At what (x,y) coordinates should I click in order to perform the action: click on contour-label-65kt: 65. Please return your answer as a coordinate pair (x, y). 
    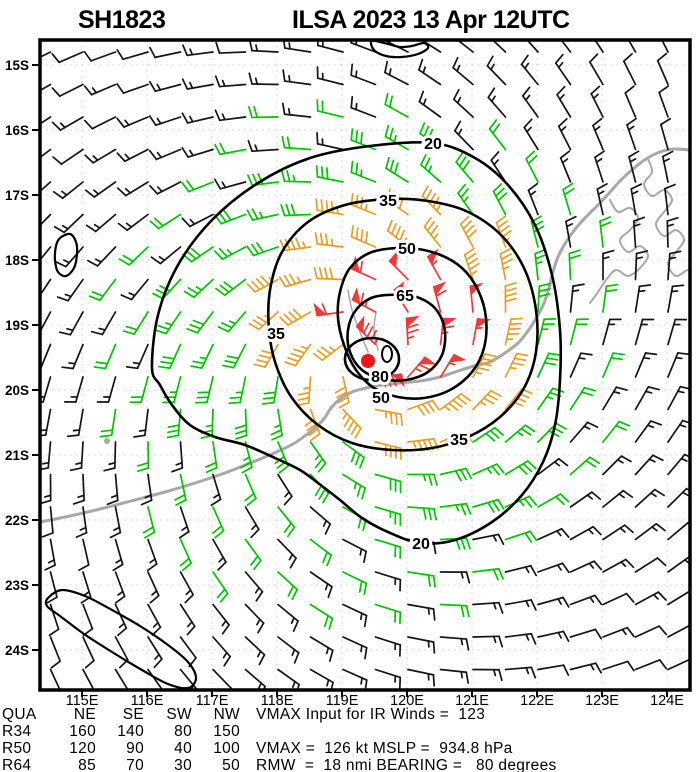
    Looking at the image, I should click on (405, 296).